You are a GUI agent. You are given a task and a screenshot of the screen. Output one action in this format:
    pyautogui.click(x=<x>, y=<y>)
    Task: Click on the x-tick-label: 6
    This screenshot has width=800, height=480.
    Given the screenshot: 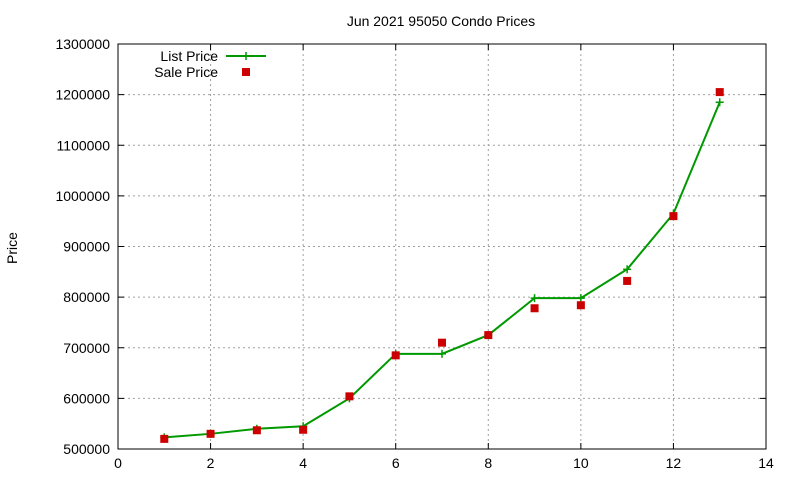 What is the action you would take?
    pyautogui.click(x=396, y=463)
    